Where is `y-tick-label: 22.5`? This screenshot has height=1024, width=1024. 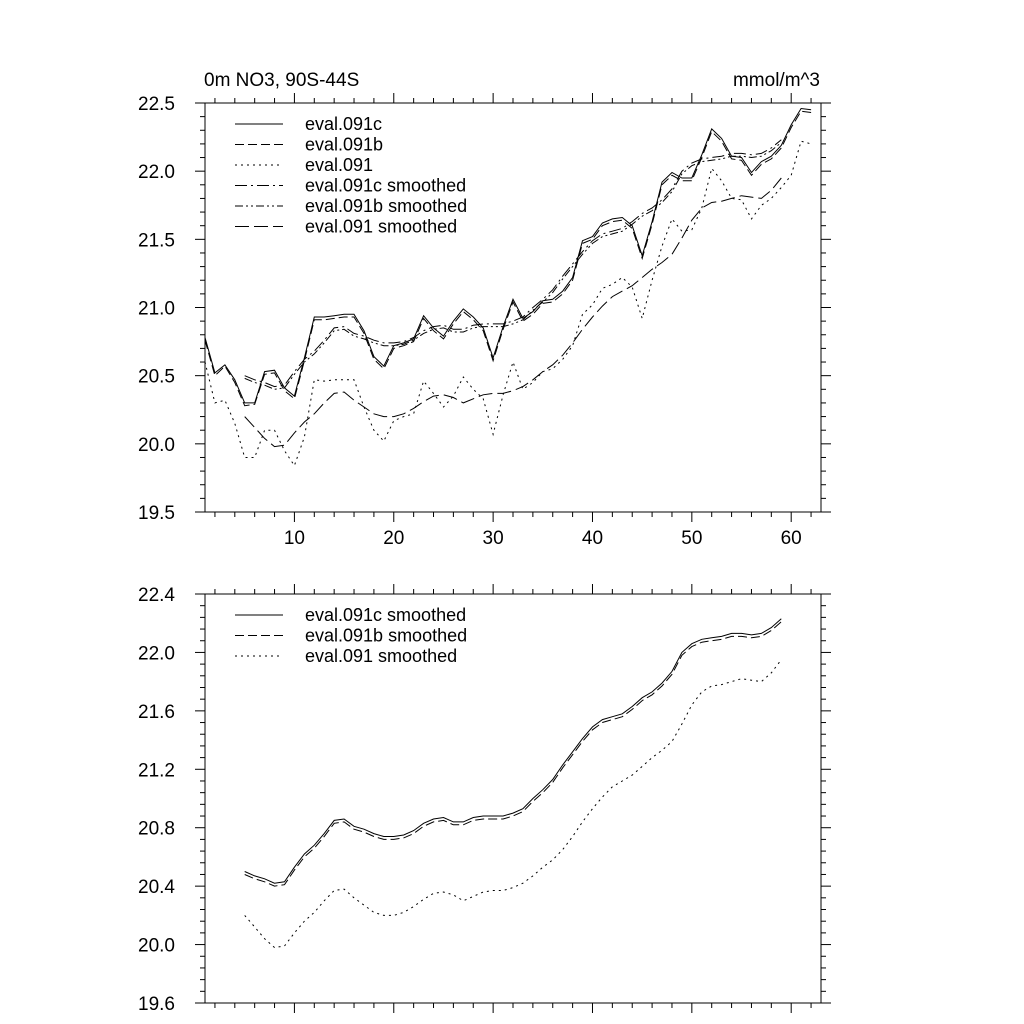 y-tick-label: 22.5 is located at coordinates (156, 104).